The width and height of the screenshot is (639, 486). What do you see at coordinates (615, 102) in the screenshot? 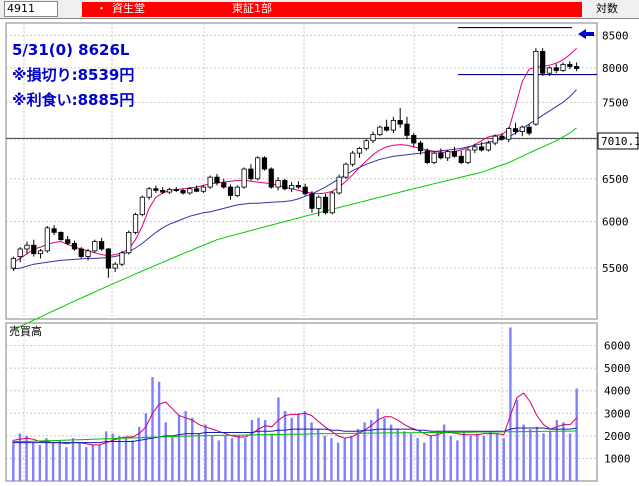
I see `price-tick-label: 7500` at bounding box center [615, 102].